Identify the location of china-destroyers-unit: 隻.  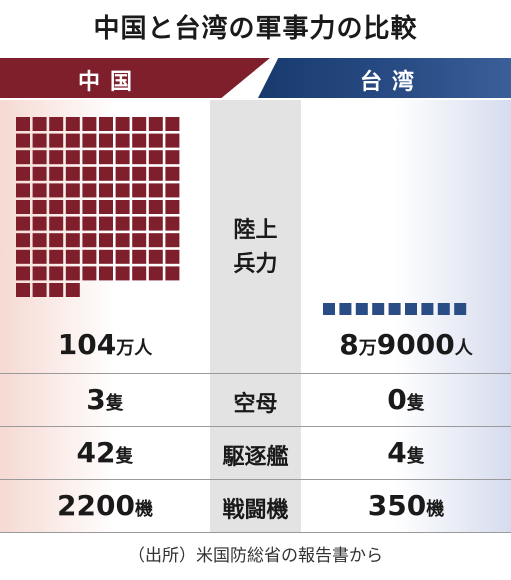
(124, 456).